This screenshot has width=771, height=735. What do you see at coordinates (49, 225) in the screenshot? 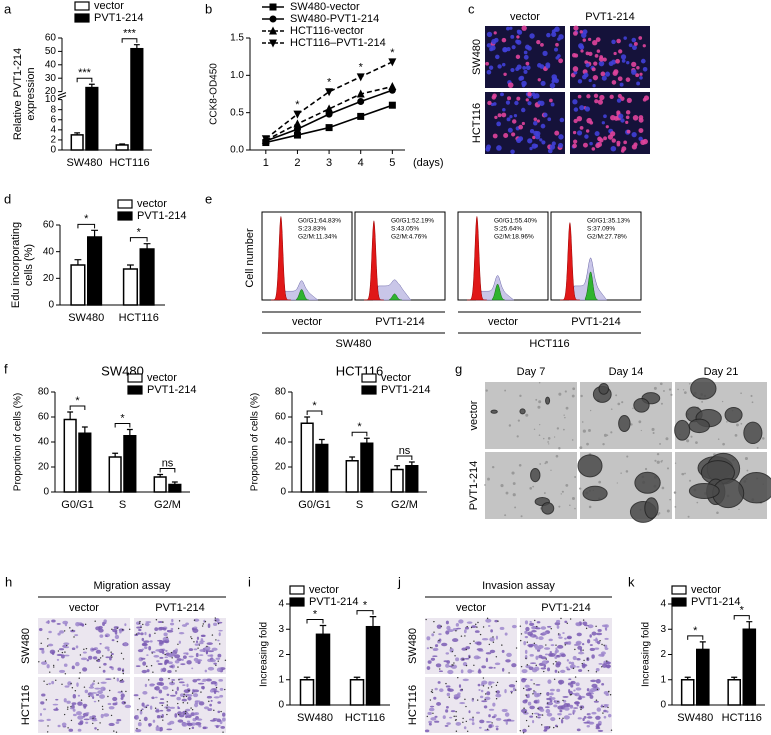
I see `y-tick-label: 60` at bounding box center [49, 225].